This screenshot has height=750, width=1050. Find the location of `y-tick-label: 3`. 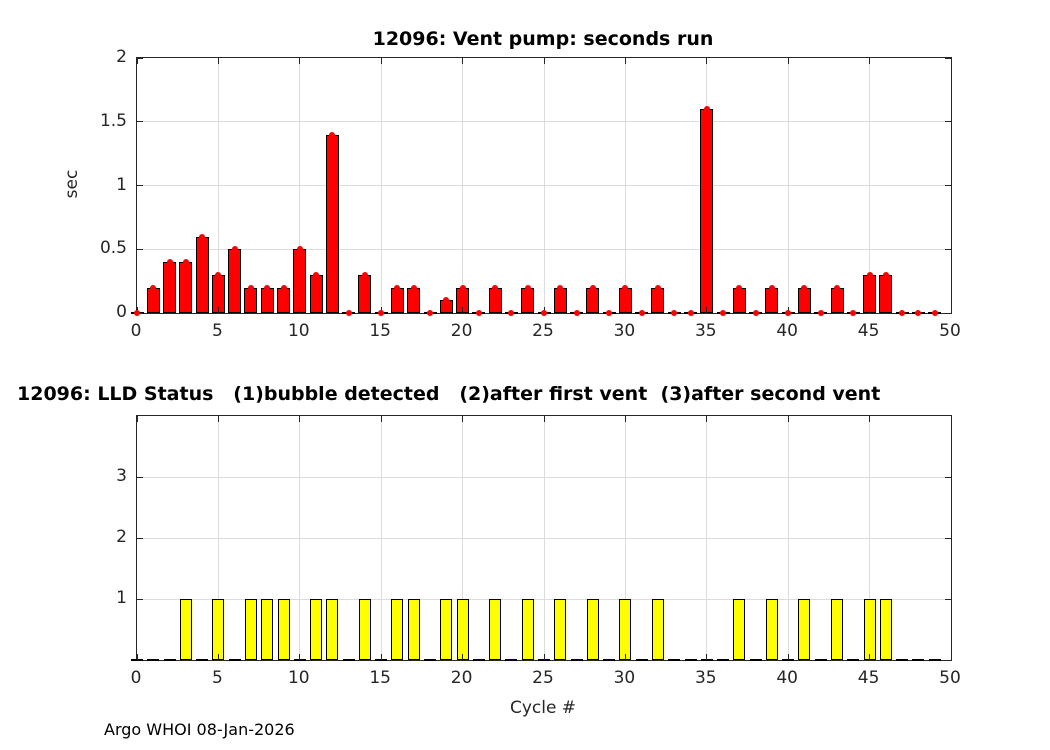

y-tick-label: 3 is located at coordinates (121, 476).